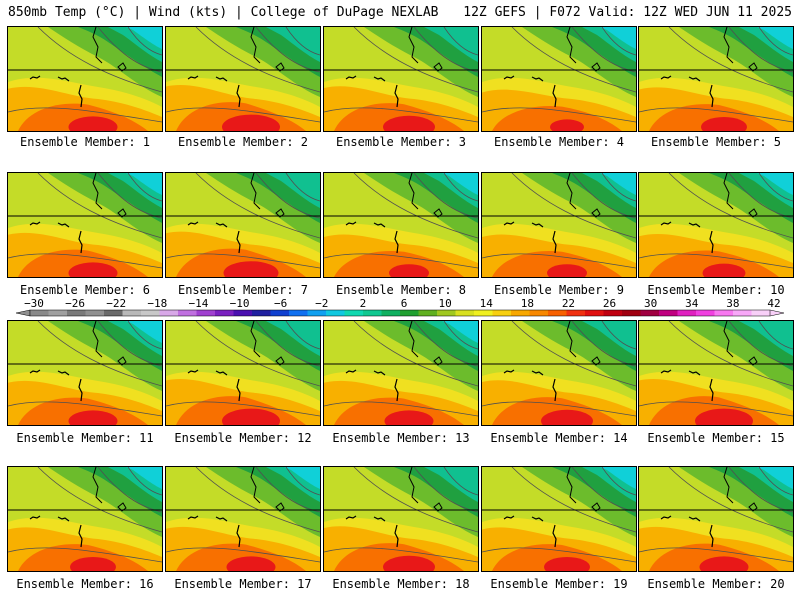 This screenshot has width=800, height=600. Describe the element at coordinates (280, 304) in the screenshot. I see `colorbar-tick-label: −6` at that location.